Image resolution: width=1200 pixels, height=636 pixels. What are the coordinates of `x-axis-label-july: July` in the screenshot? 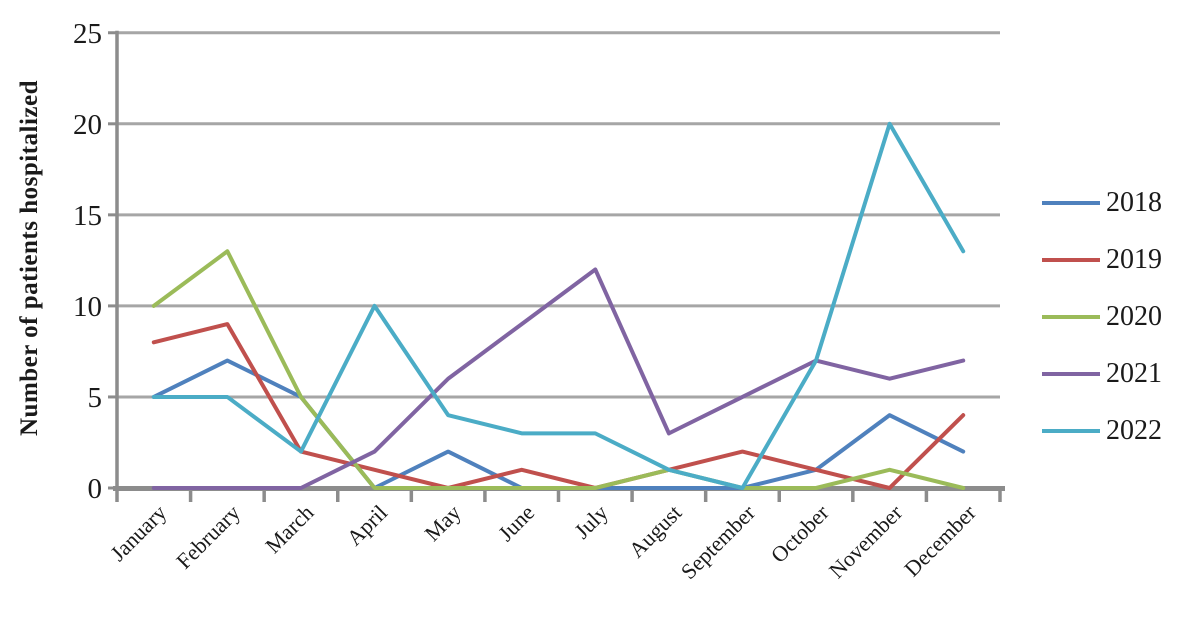 It's located at (591, 522).